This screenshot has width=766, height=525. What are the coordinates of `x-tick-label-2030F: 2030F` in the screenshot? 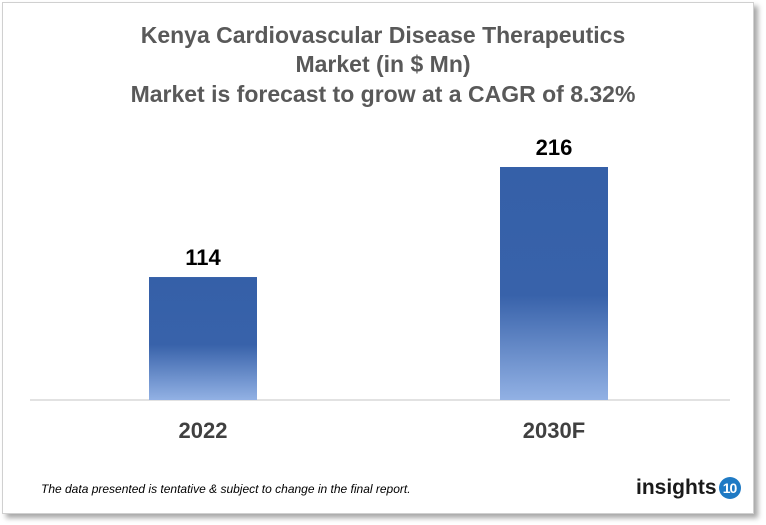 It's located at (554, 430).